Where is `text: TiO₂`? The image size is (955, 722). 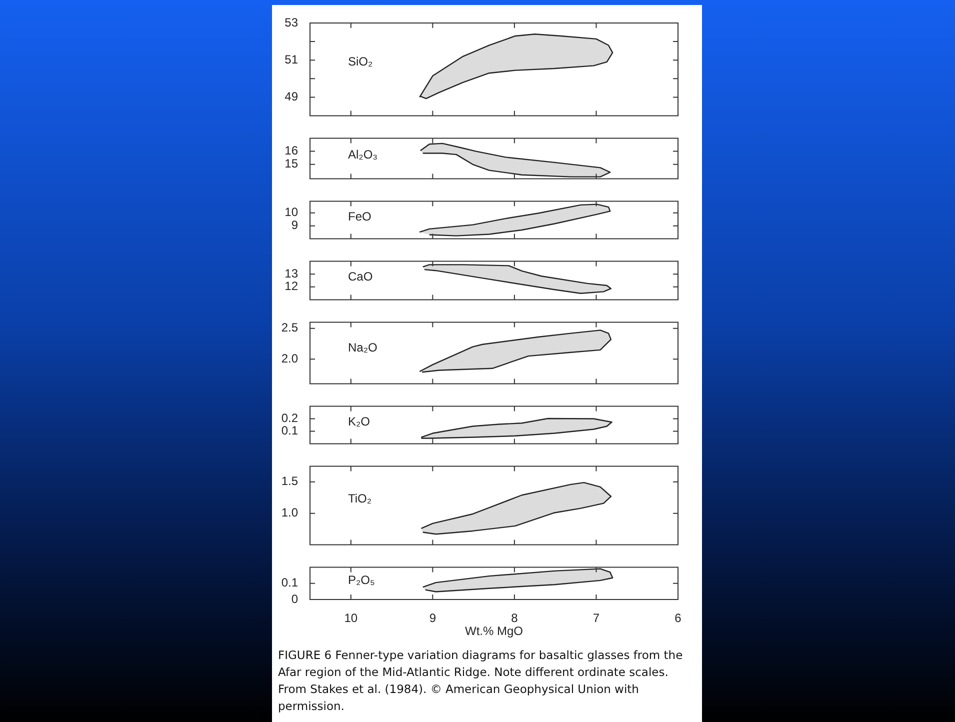 text: TiO₂ is located at coordinates (360, 499).